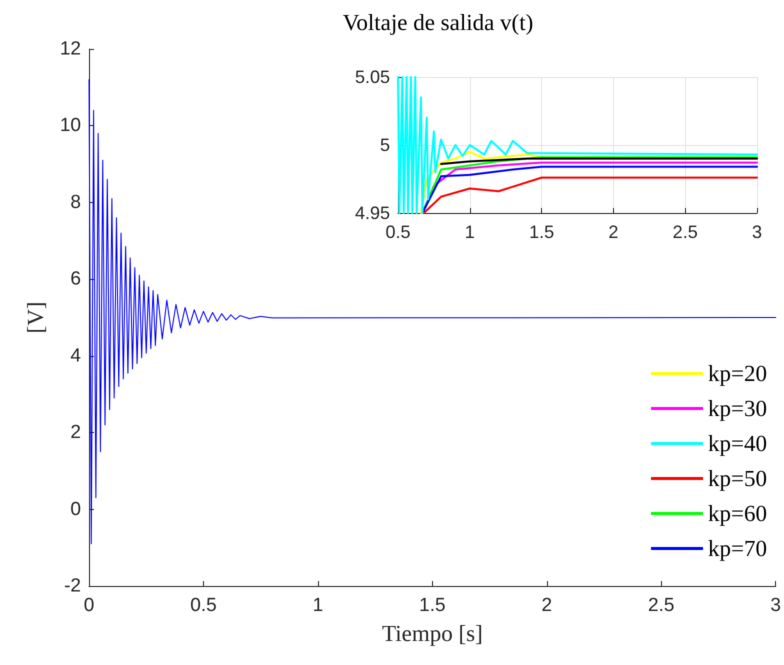 The width and height of the screenshot is (784, 665). I want to click on y-tick-label: 8, so click(75, 202).